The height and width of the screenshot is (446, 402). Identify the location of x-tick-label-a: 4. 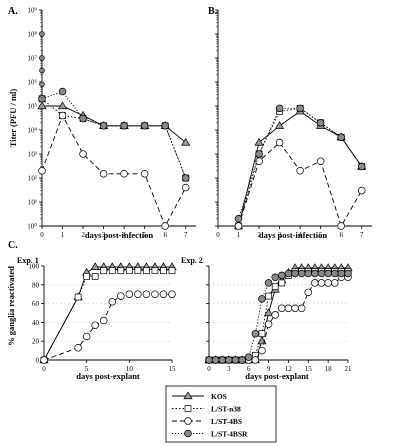
(124, 235).